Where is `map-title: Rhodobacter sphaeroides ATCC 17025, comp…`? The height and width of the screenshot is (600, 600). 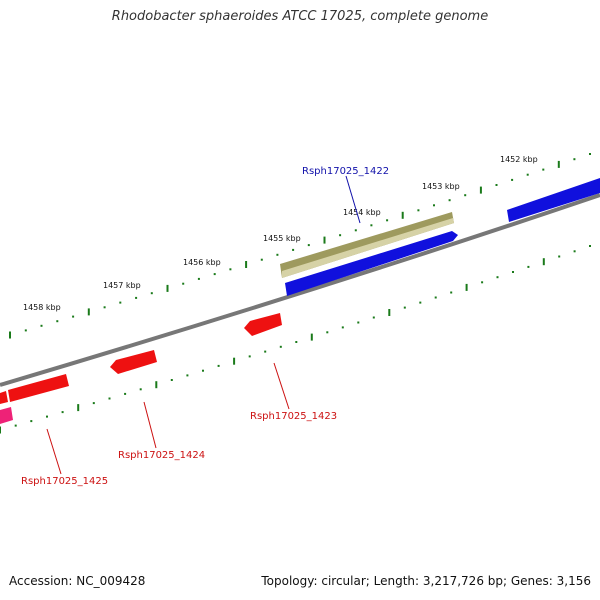
map-title: Rhodobacter sphaeroides ATCC 17025, comp… is located at coordinates (300, 16).